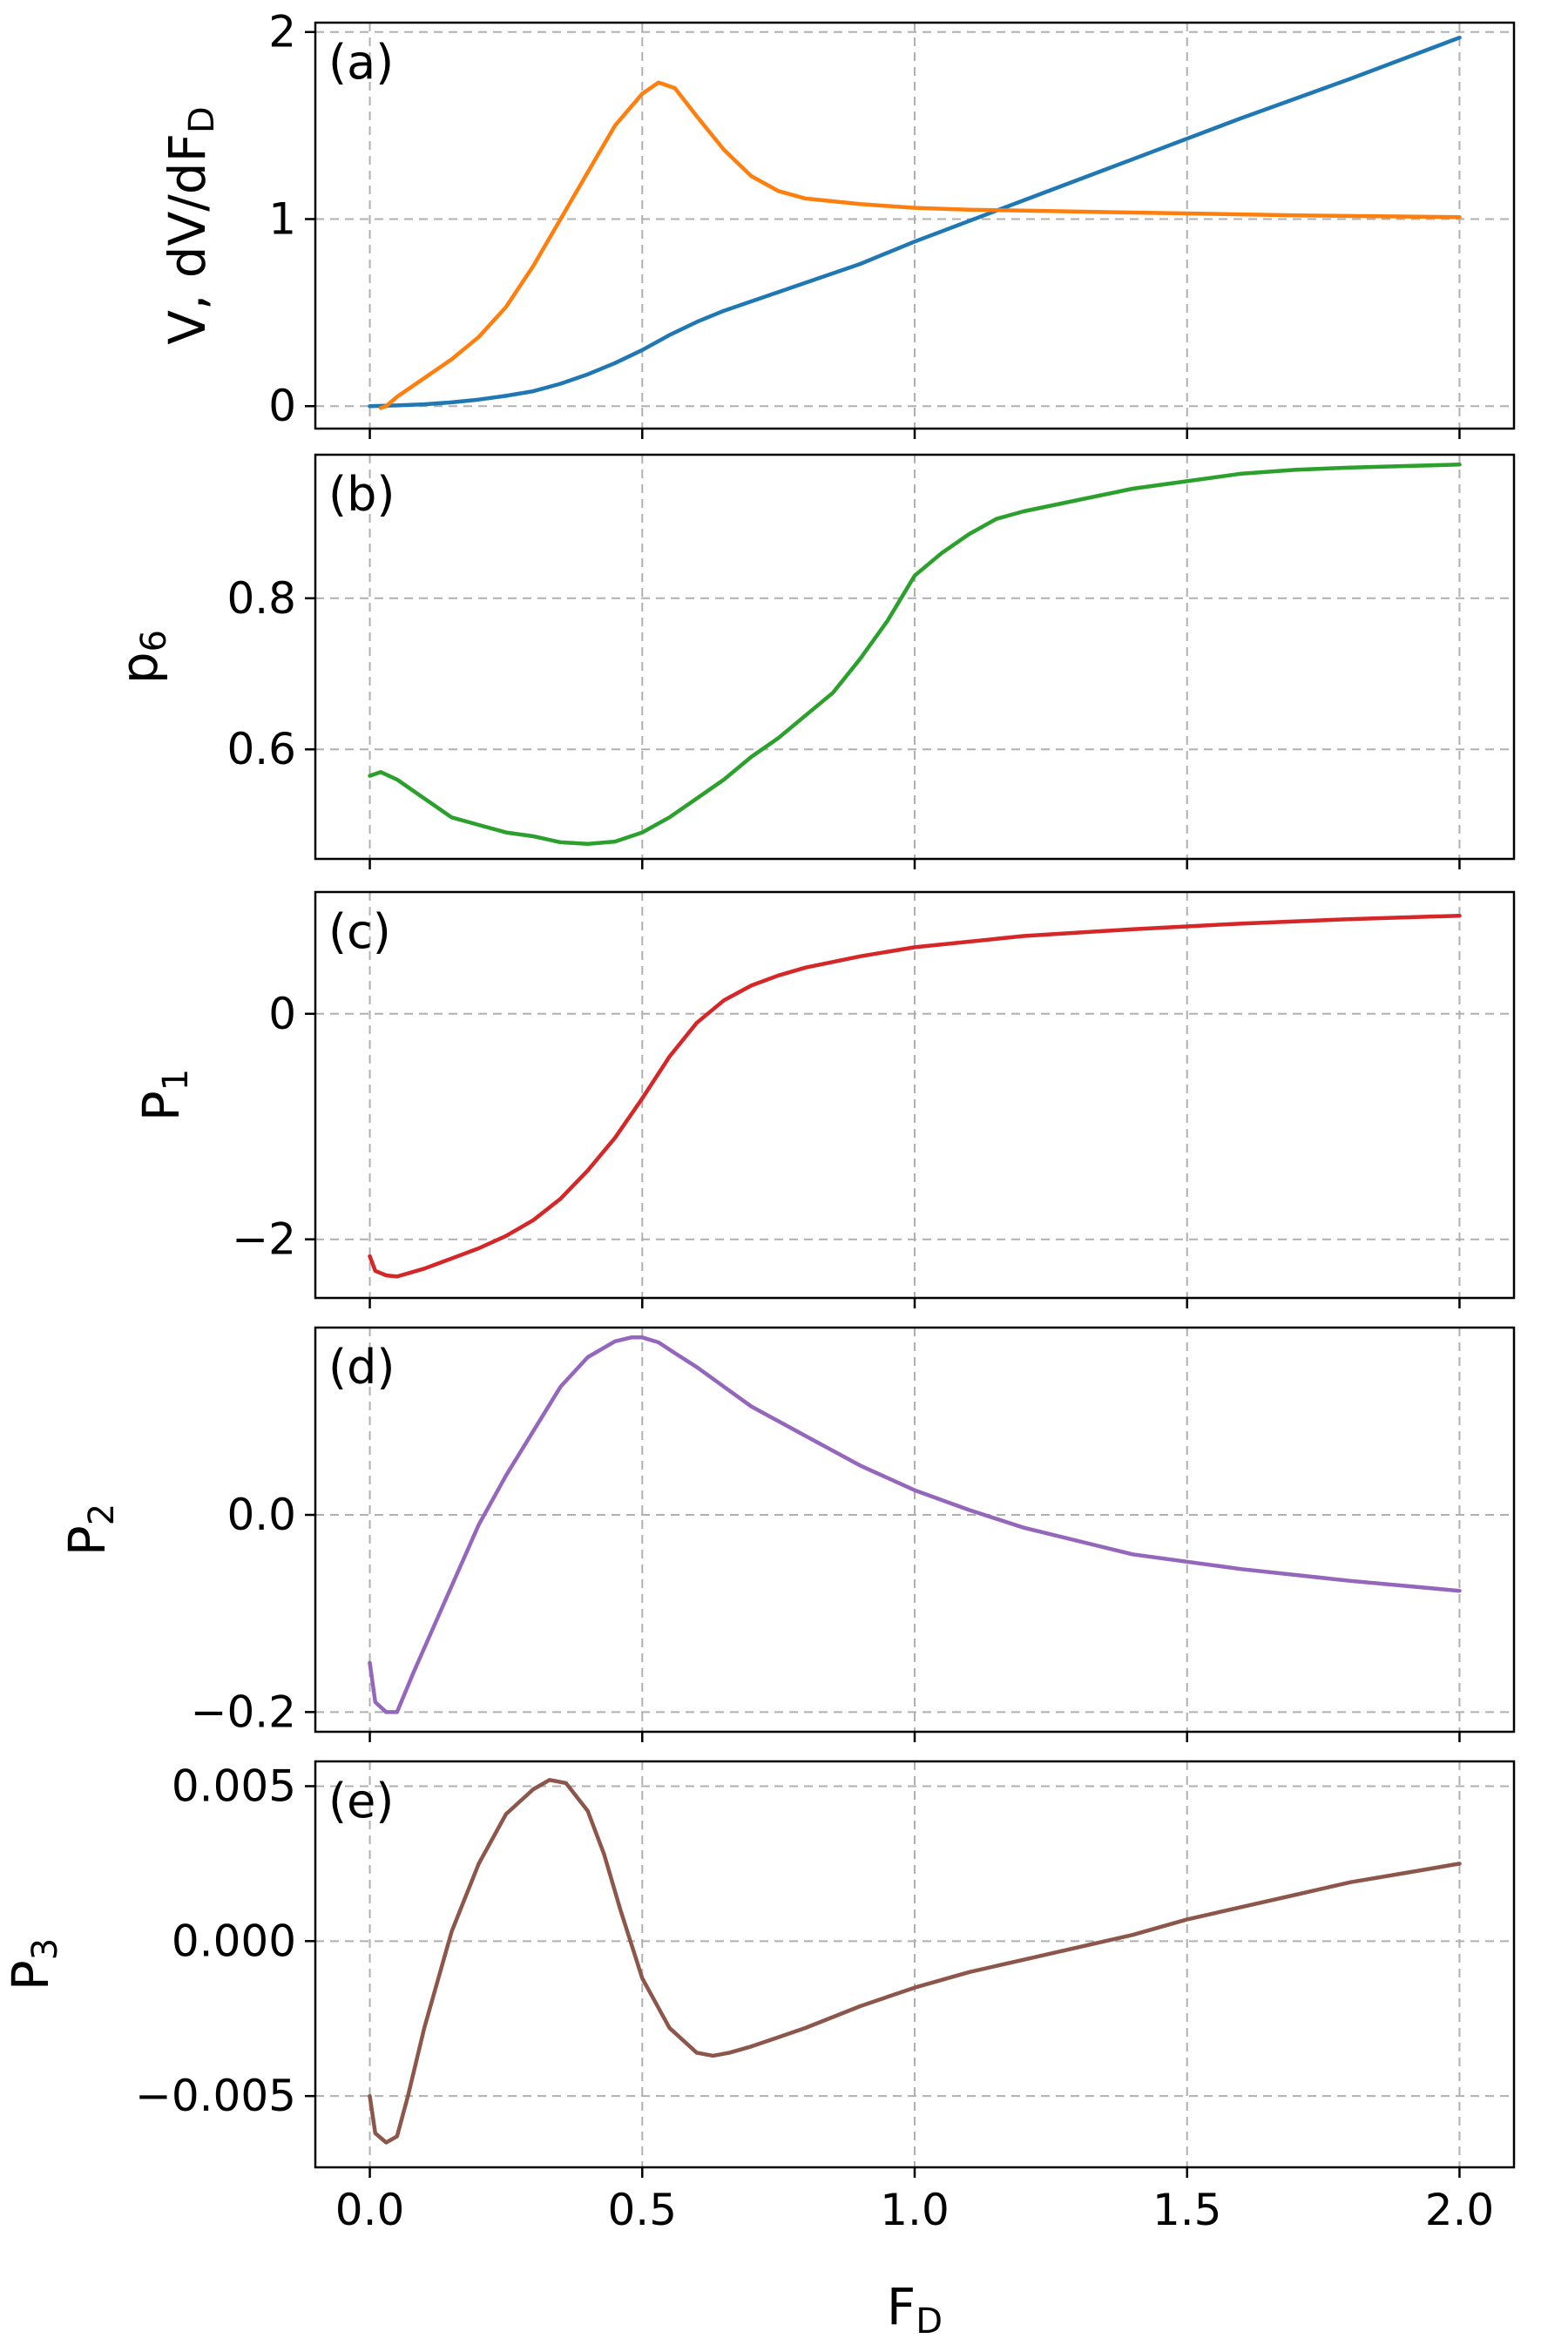 This screenshot has height=2352, width=1568. Describe the element at coordinates (1187, 2210) in the screenshot. I see `x-tick-label: 1.5` at that location.